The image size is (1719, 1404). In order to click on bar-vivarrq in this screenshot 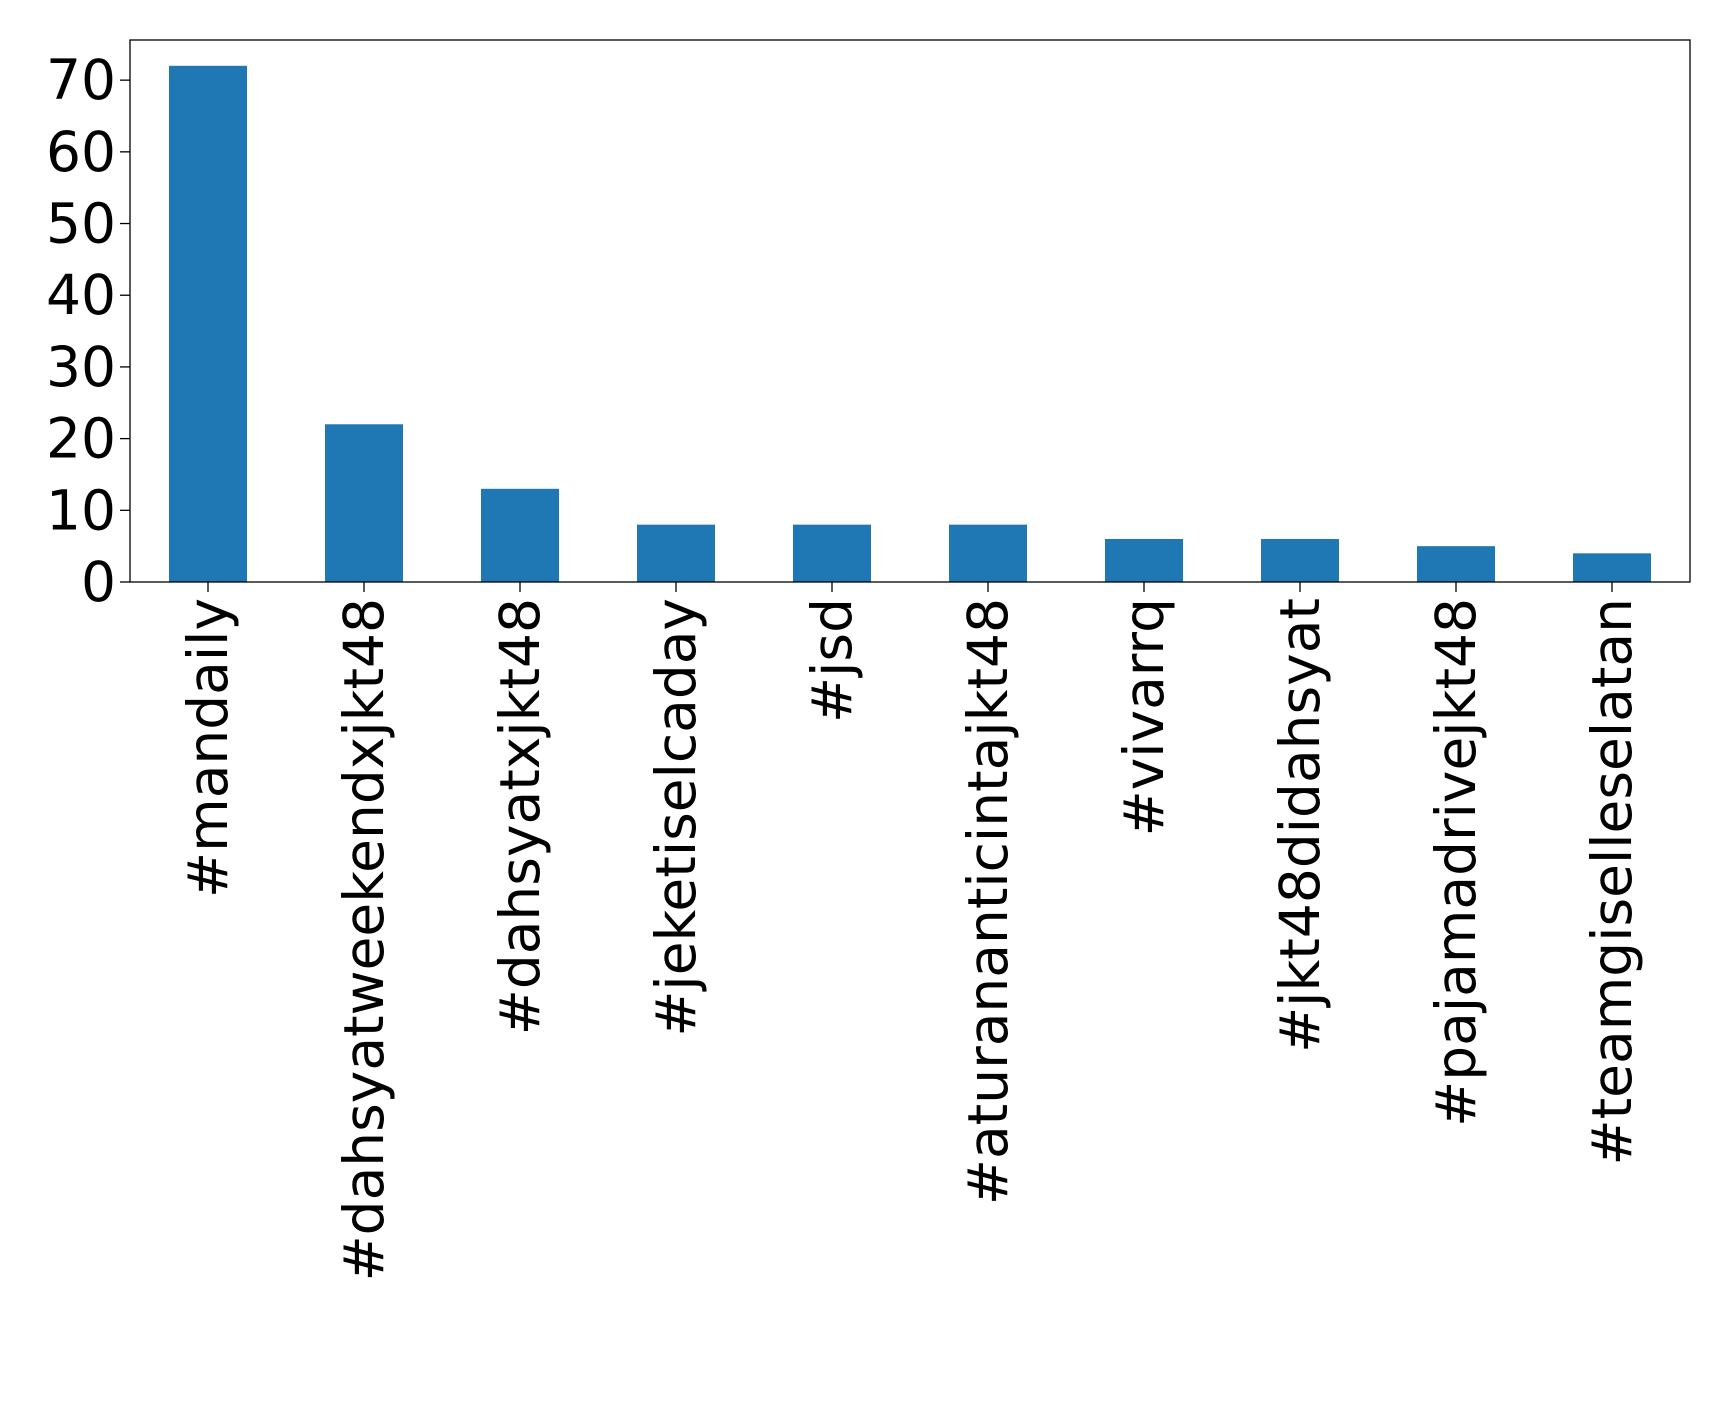, I will do `click(1144, 560)`.